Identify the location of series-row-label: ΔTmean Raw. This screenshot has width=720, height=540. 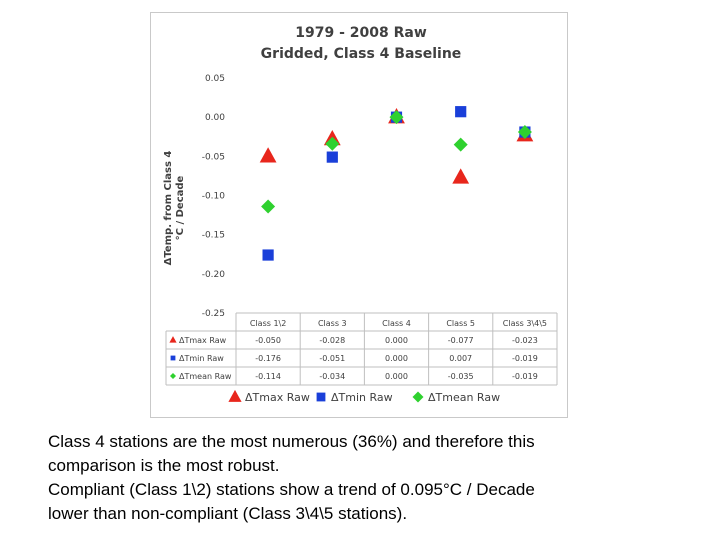
(205, 376).